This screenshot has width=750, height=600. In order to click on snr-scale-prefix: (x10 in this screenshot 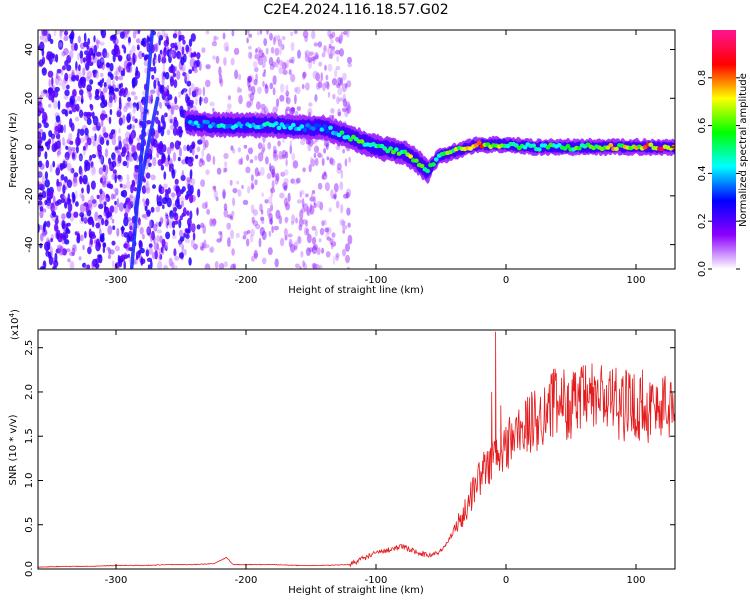, I will do `click(15, 328)`.